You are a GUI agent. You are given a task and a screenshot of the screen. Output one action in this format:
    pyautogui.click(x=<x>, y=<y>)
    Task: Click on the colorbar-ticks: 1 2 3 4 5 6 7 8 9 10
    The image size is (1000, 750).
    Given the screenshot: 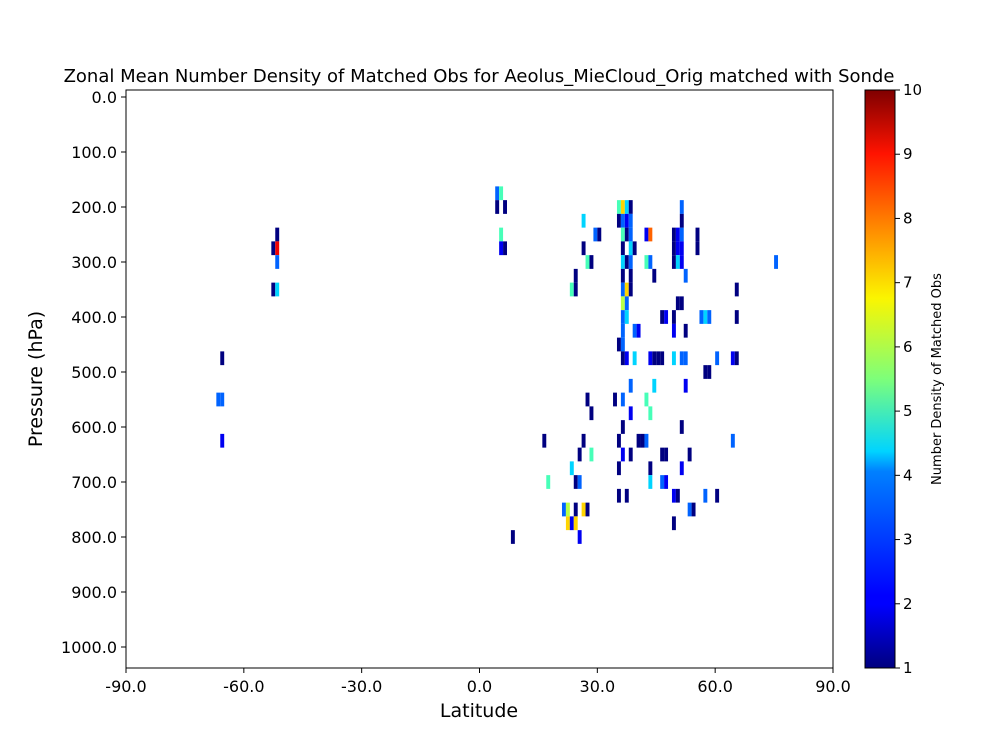 What is the action you would take?
    pyautogui.click(x=908, y=379)
    